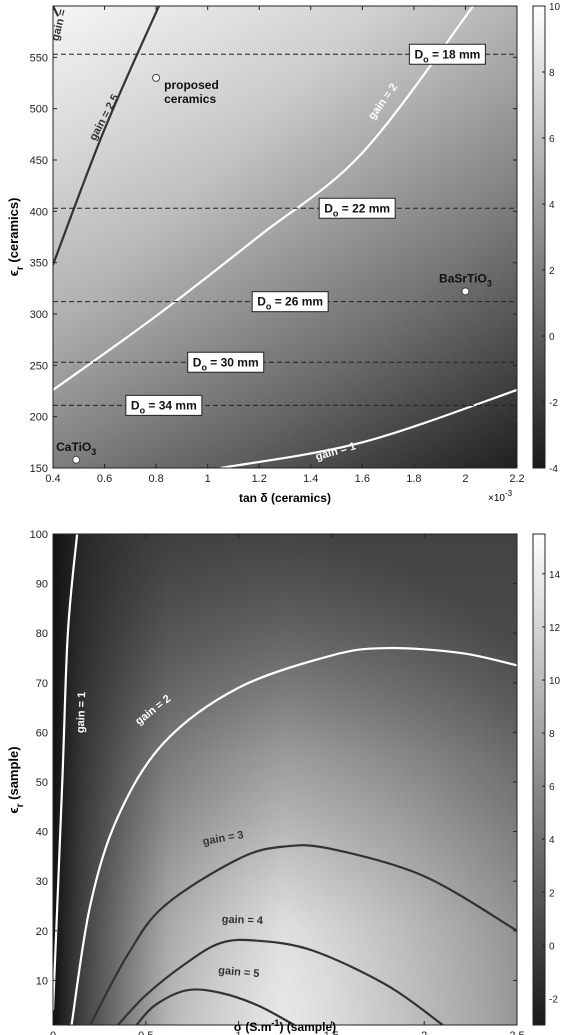 The width and height of the screenshot is (562, 1035). Describe the element at coordinates (42, 783) in the screenshot. I see `y-tick-label: 50` at that location.